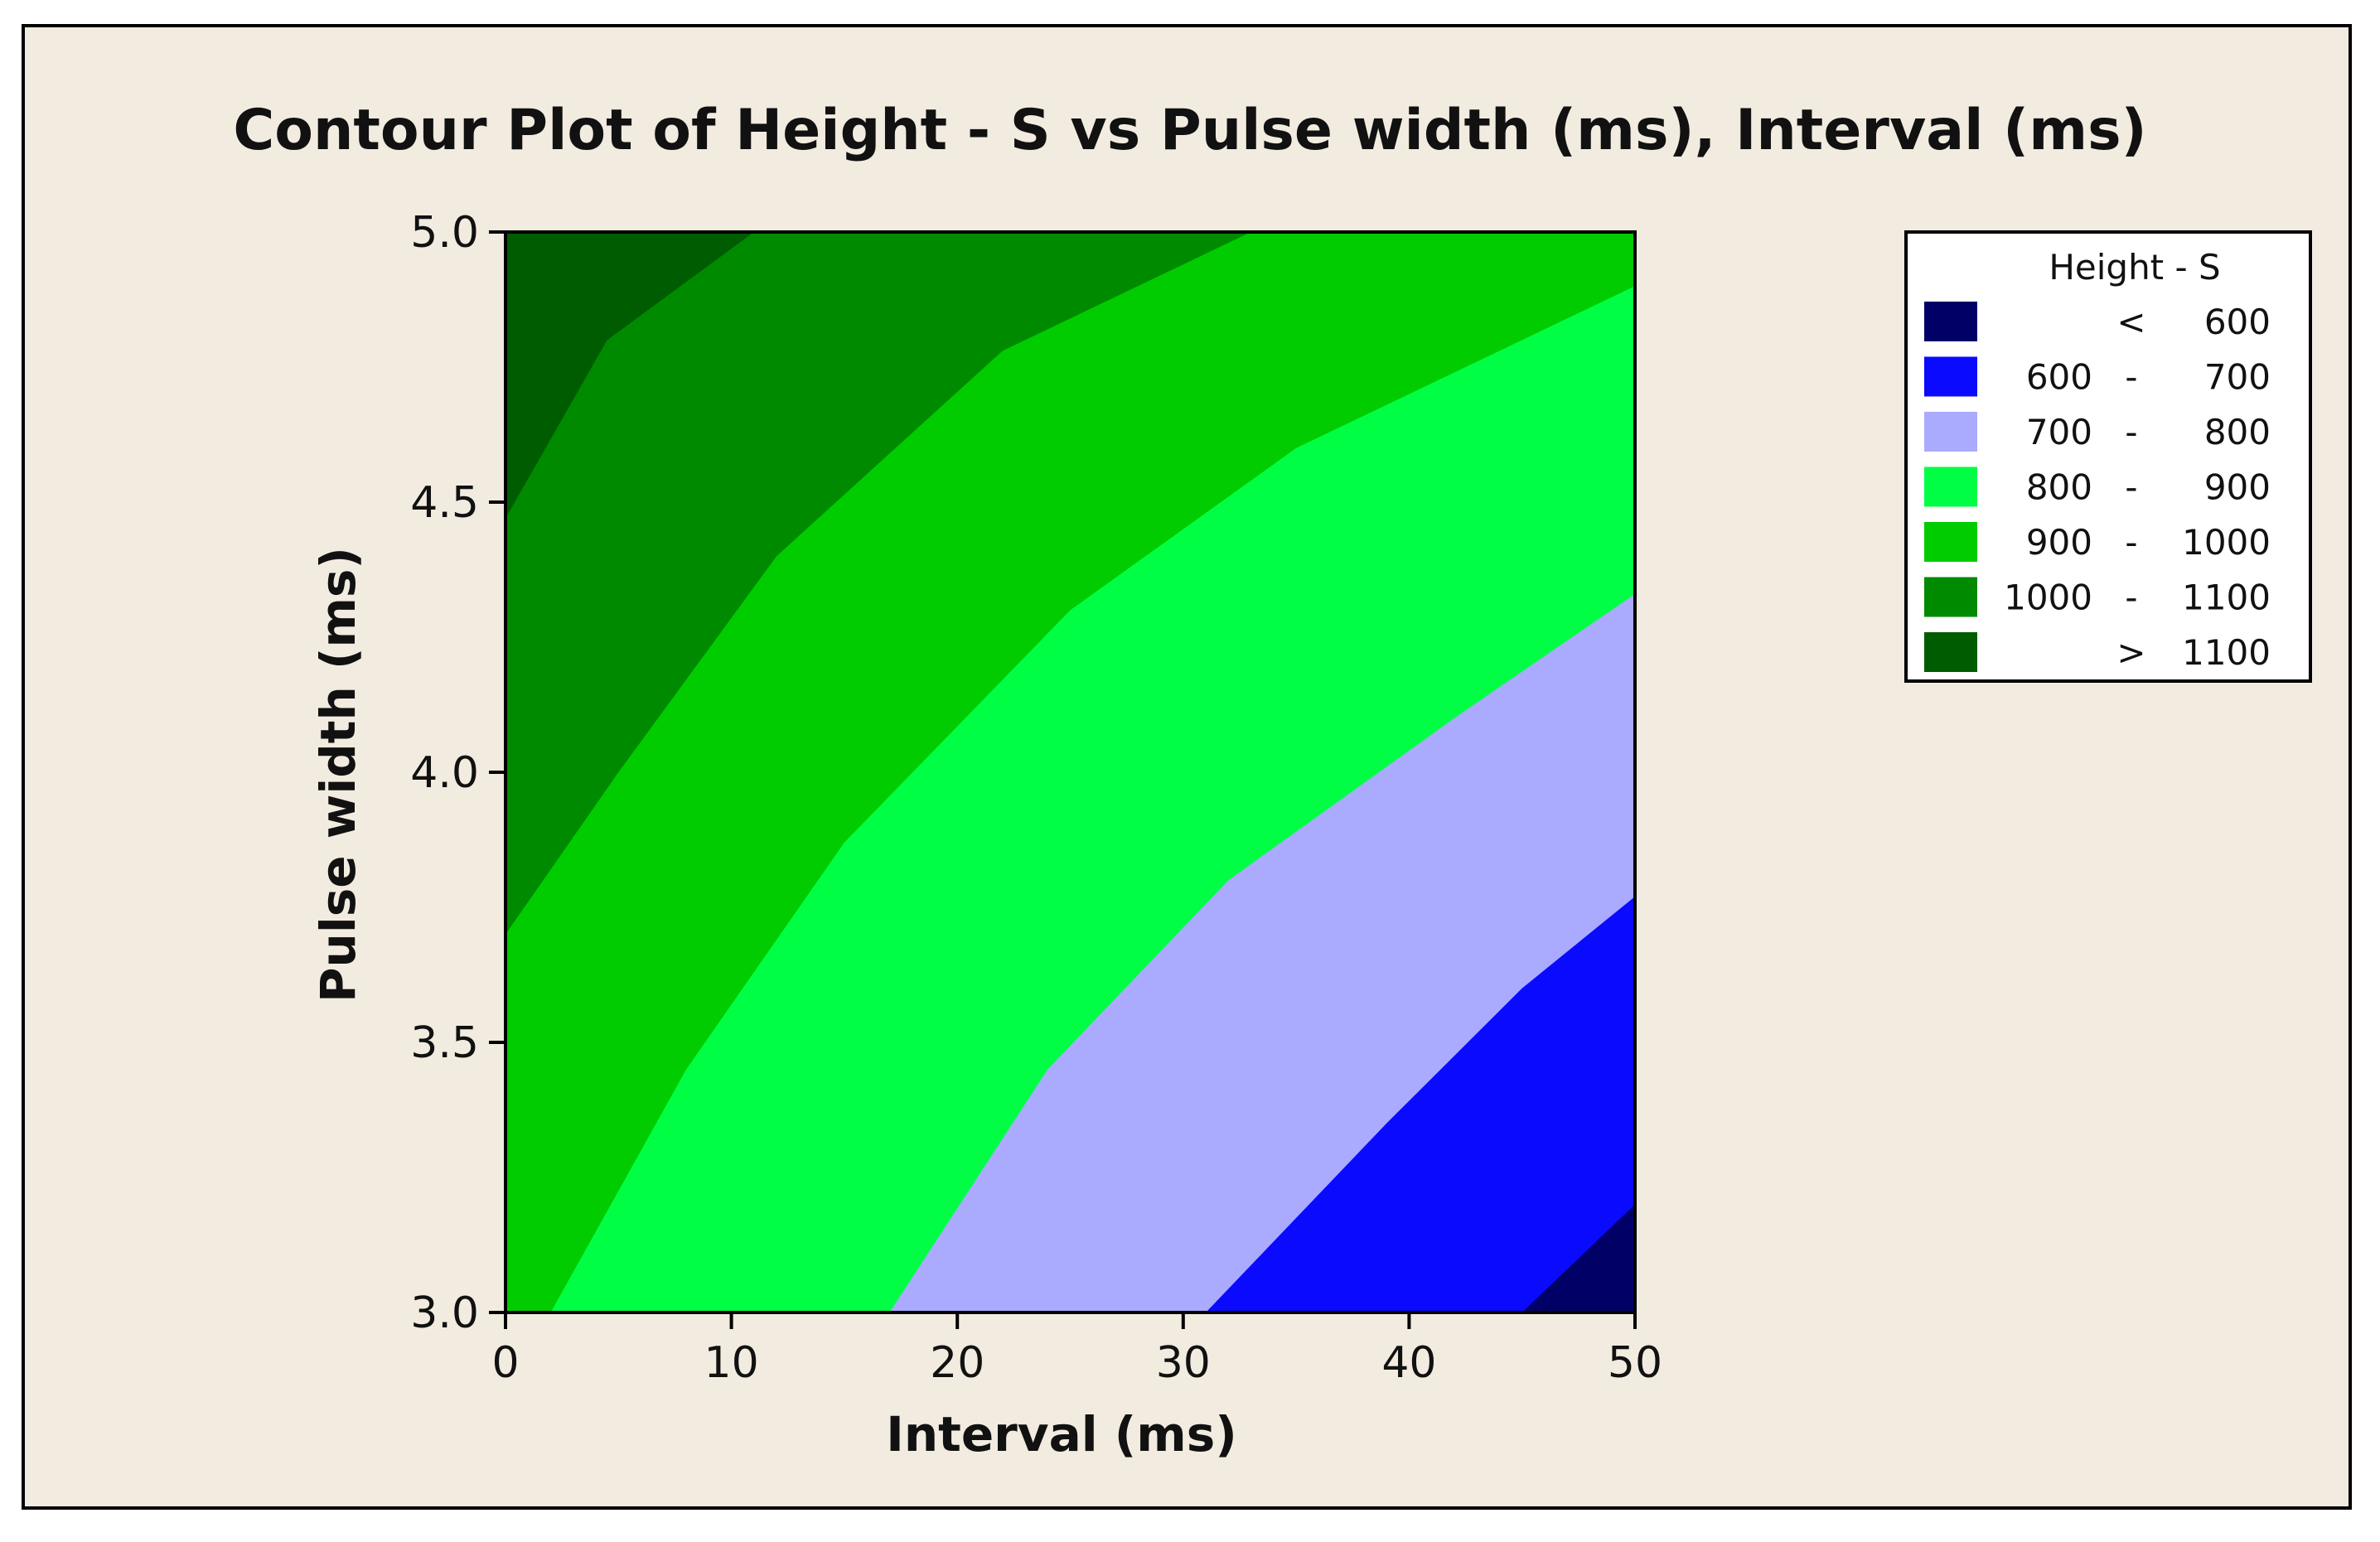 The image size is (2380, 1542). Describe the element at coordinates (1061, 1434) in the screenshot. I see `x-axis-title: Interval (ms)` at that location.